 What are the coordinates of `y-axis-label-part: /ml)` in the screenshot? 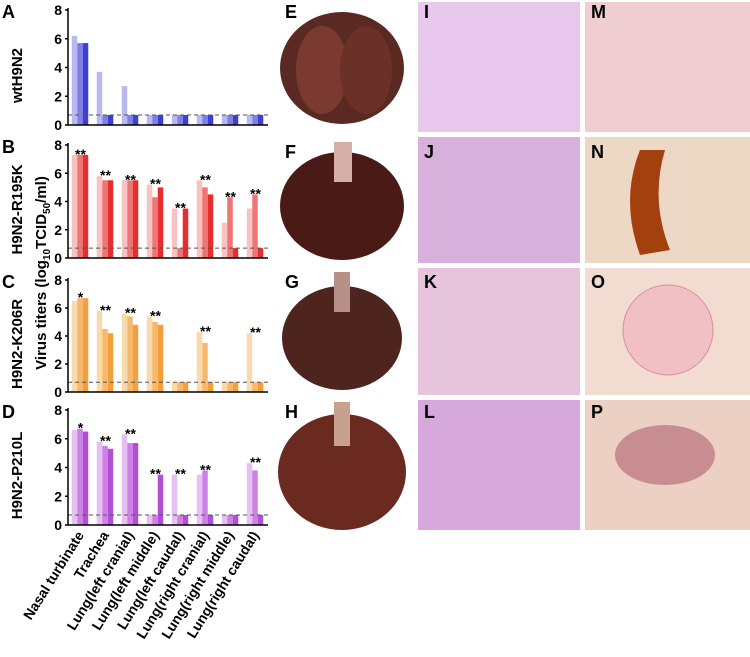 It's located at (41, 189).